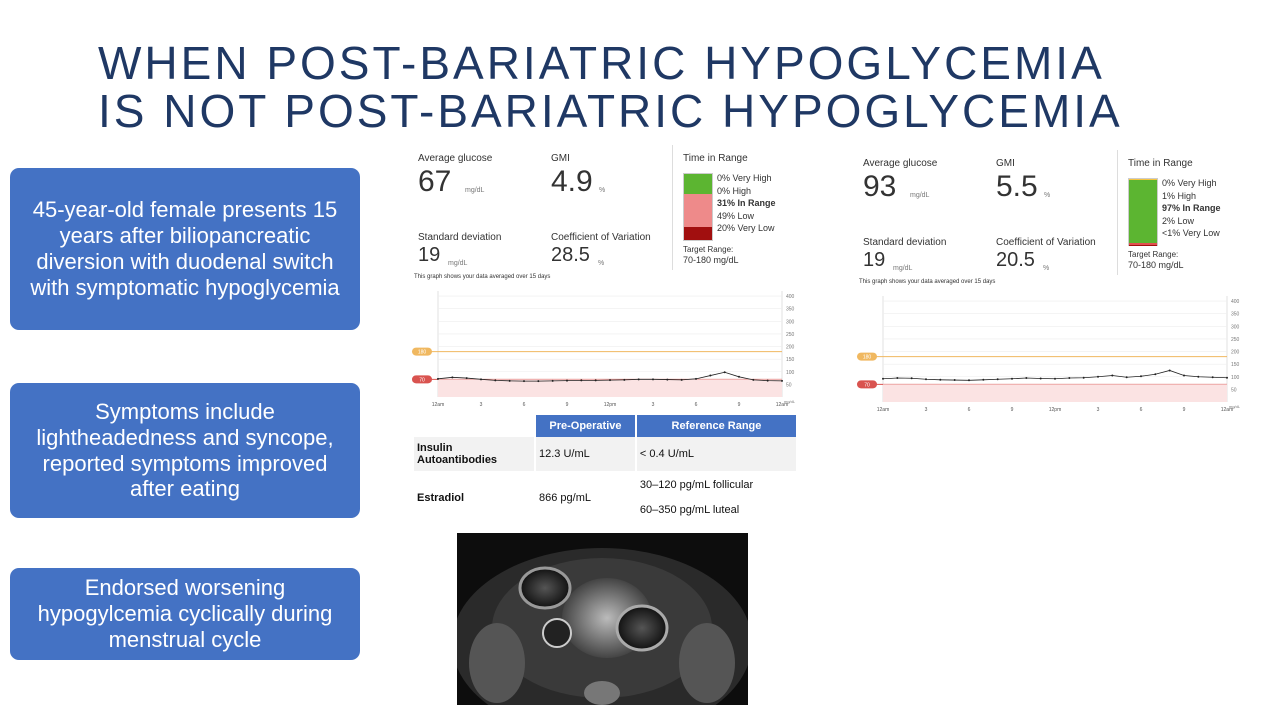  I want to click on y-tick-label: 250, so click(1235, 340).